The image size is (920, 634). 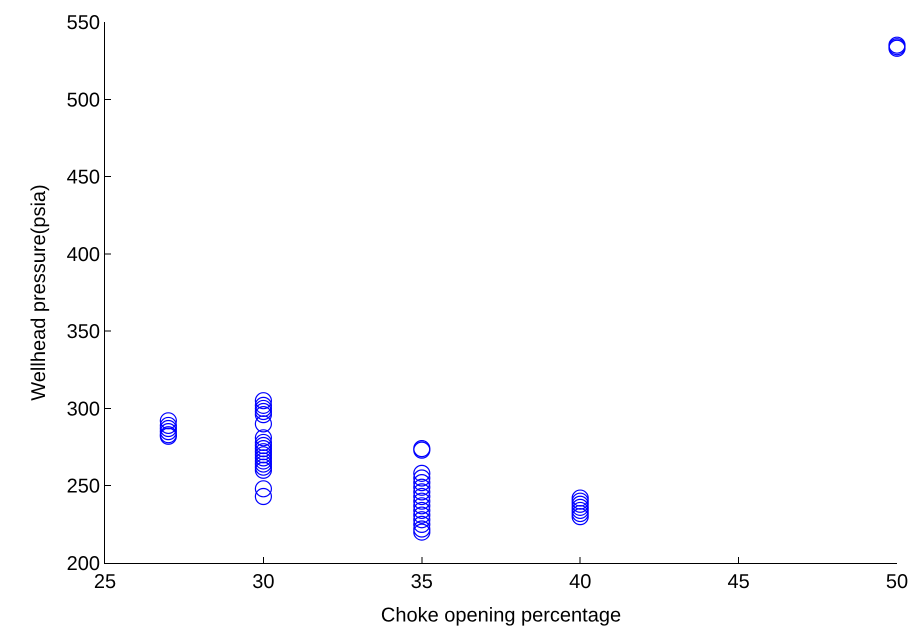 I want to click on x-tick-label: 50, so click(x=897, y=582).